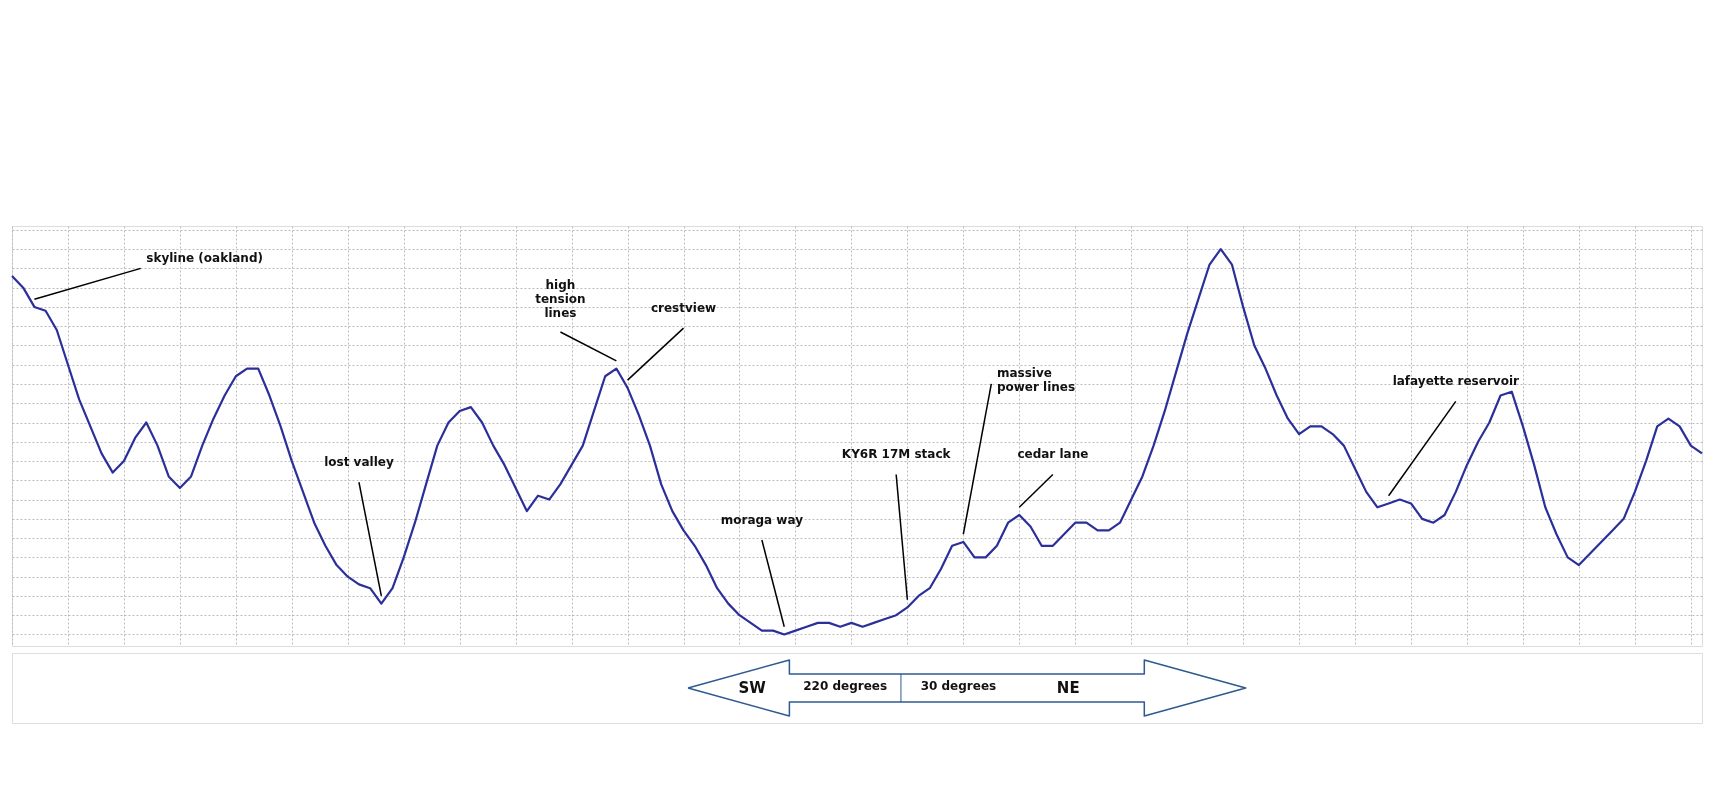 The height and width of the screenshot is (804, 1721). Describe the element at coordinates (204, 257) in the screenshot. I see `annotation: skyline (oakland)` at that location.